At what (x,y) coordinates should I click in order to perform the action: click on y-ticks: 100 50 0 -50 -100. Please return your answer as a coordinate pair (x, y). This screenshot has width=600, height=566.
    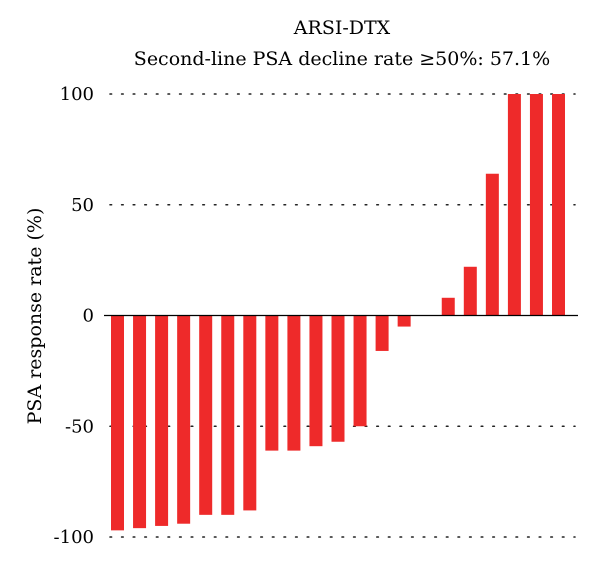
    Looking at the image, I should click on (74, 316).